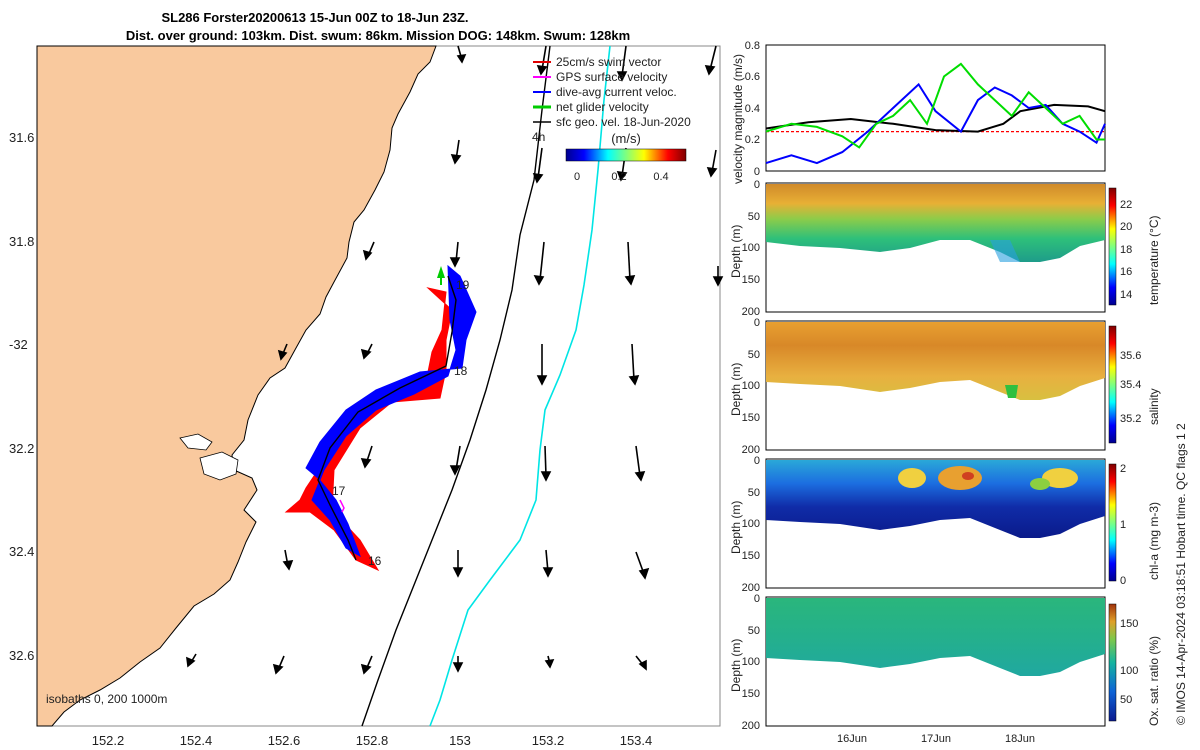 Image resolution: width=1200 pixels, height=750 pixels. What do you see at coordinates (660, 177) in the screenshot?
I see `map-colorbar-tick: 0.4` at bounding box center [660, 177].